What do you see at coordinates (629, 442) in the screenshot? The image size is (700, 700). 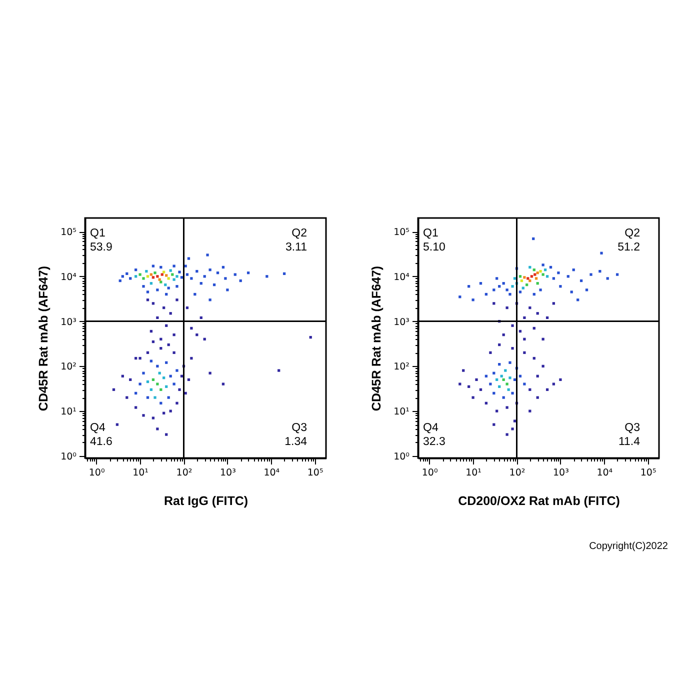 I see `annotation: 11.4` at bounding box center [629, 442].